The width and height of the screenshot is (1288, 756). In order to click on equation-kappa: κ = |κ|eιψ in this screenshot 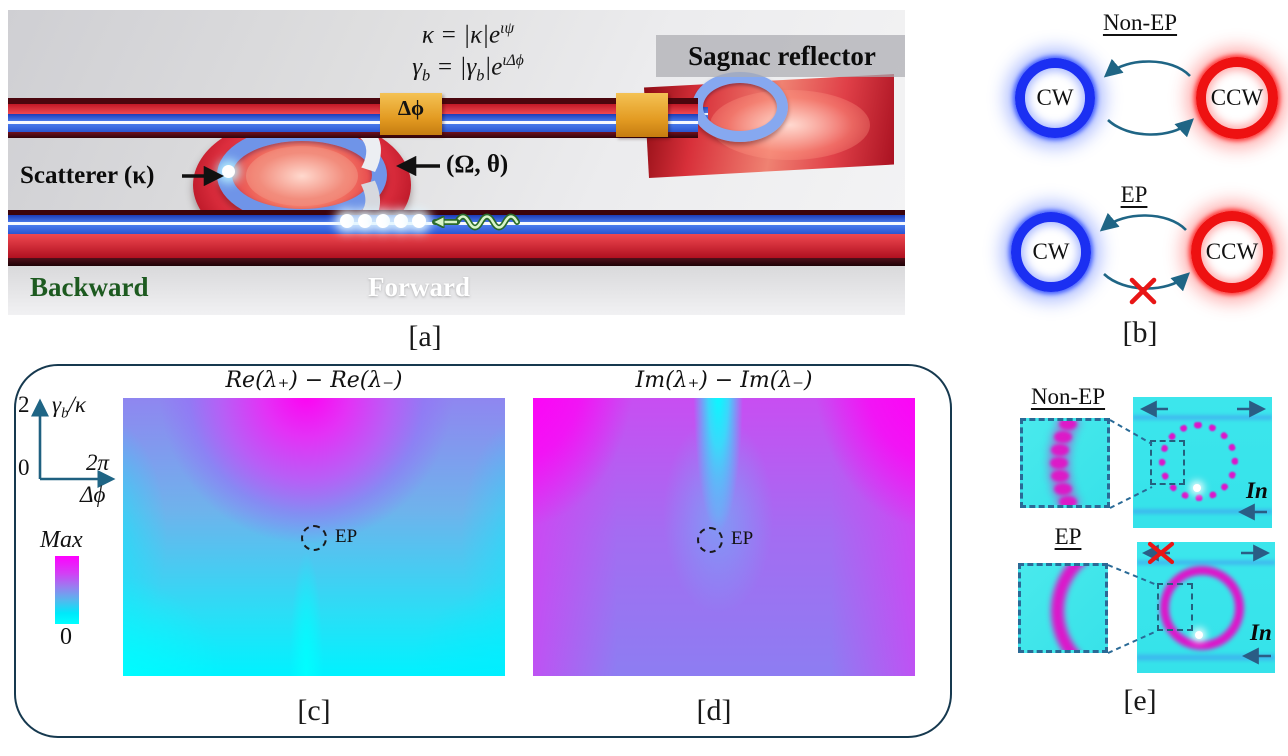, I will do `click(468, 34)`.